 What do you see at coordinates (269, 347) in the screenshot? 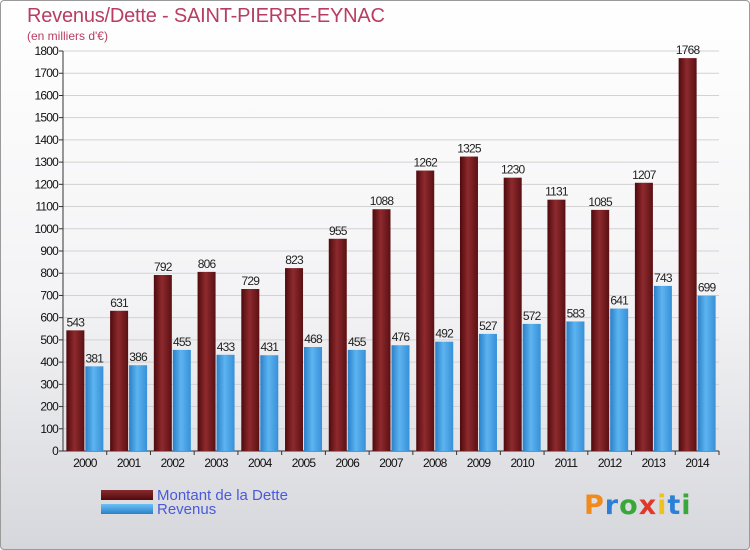
I see `data-label-revenus: 431` at bounding box center [269, 347].